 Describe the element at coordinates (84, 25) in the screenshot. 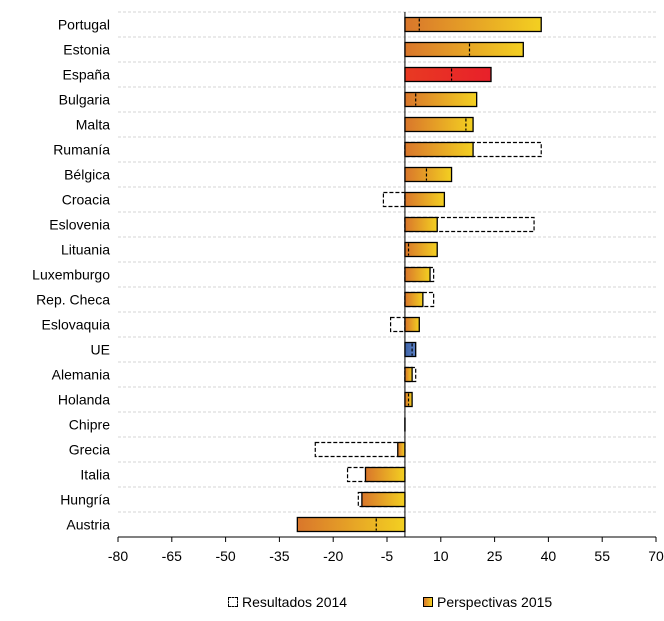

I see `category-label: Portugal` at that location.